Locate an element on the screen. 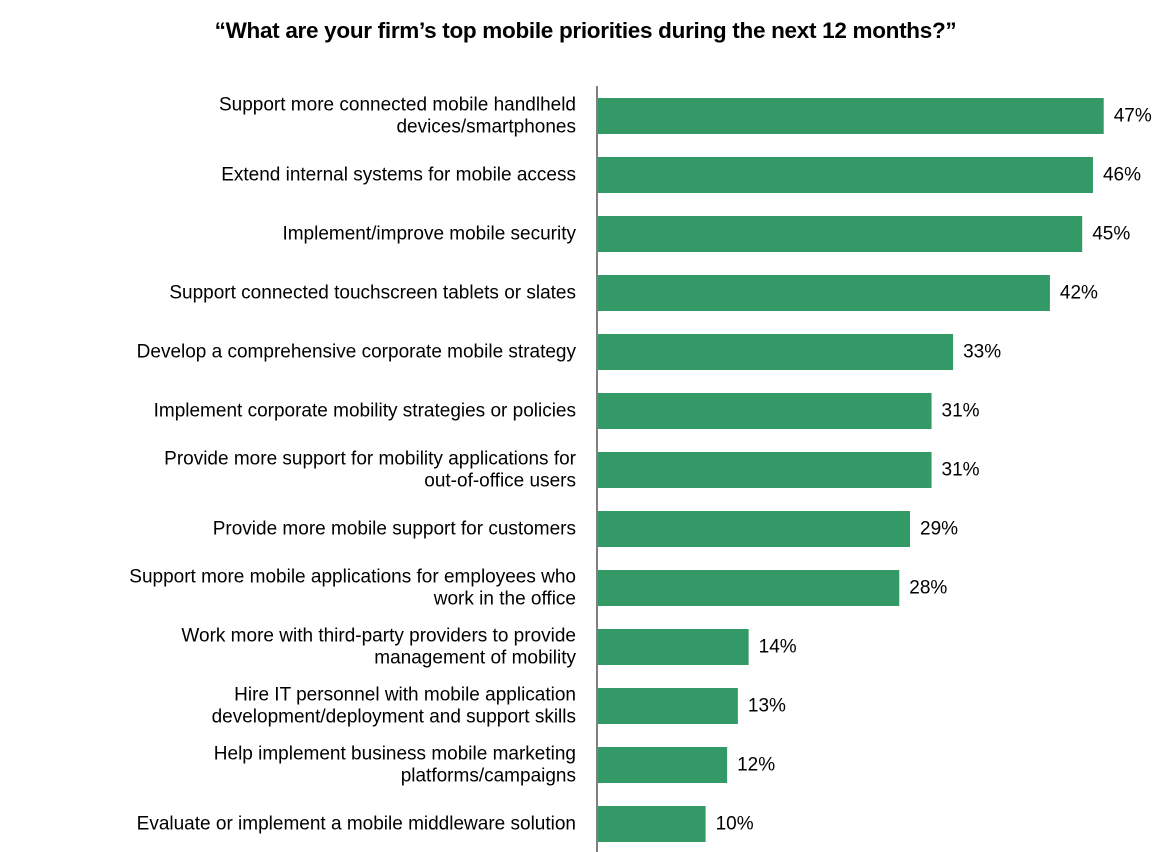 Image resolution: width=1171 pixels, height=852 pixels. value-label: 28% is located at coordinates (928, 588).